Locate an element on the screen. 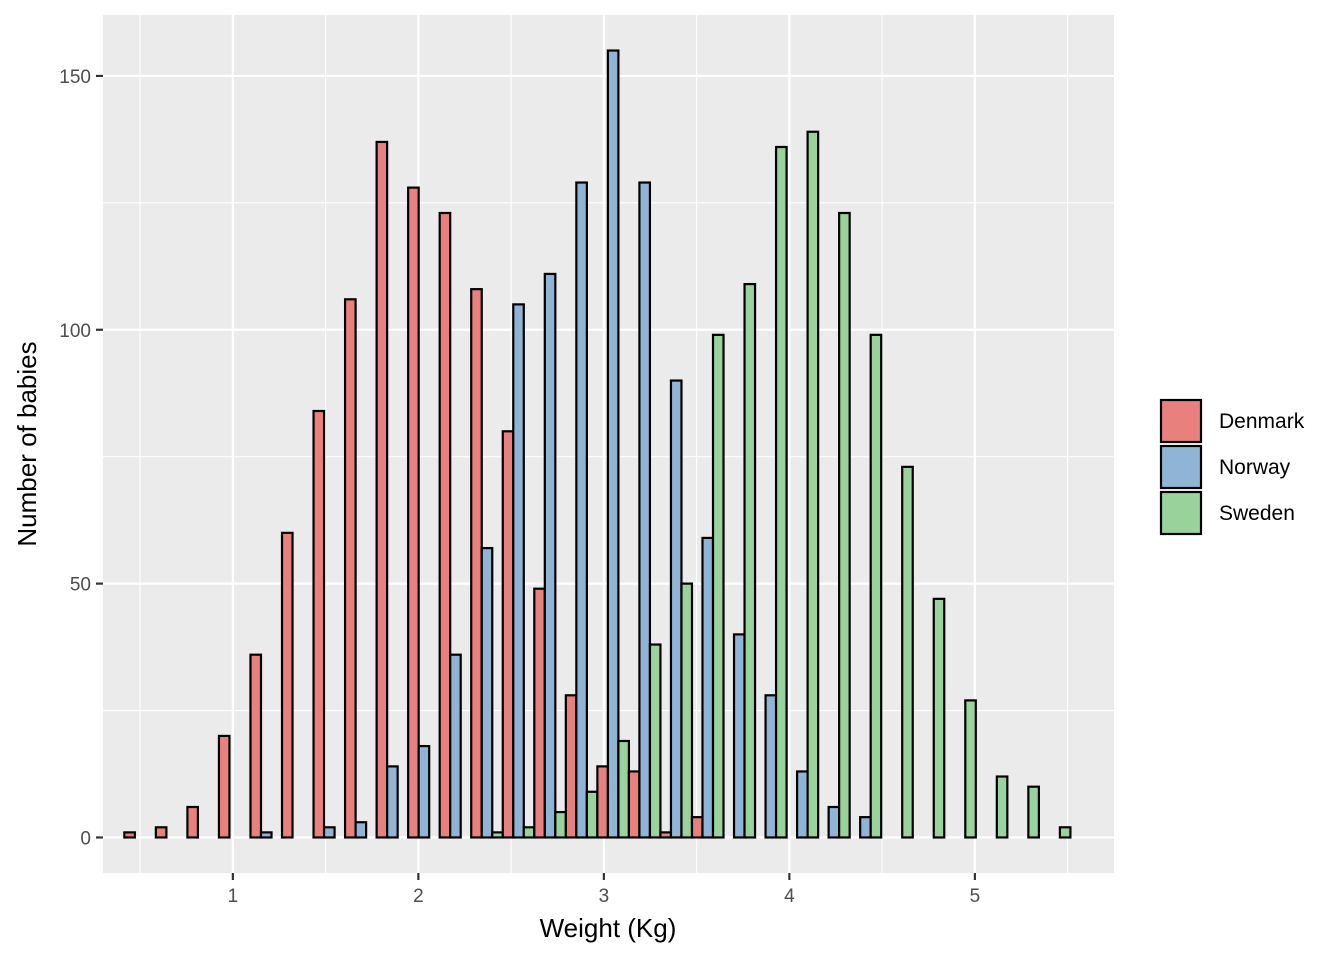 Image resolution: width=1344 pixels, height=960 pixels. legend: Denmark Norway Sweden is located at coordinates (1232, 467).